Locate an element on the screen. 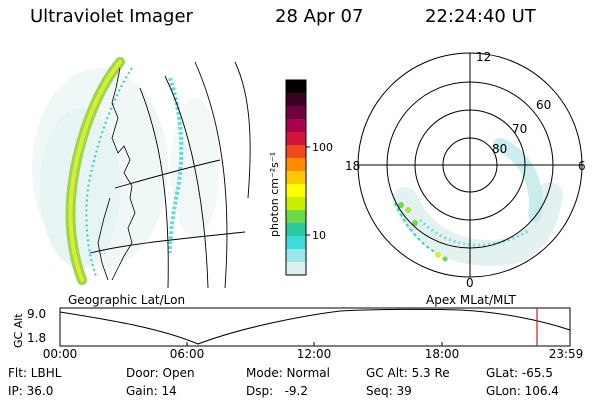 The height and width of the screenshot is (400, 600). auroral-arc-edge is located at coordinates (109, 172).